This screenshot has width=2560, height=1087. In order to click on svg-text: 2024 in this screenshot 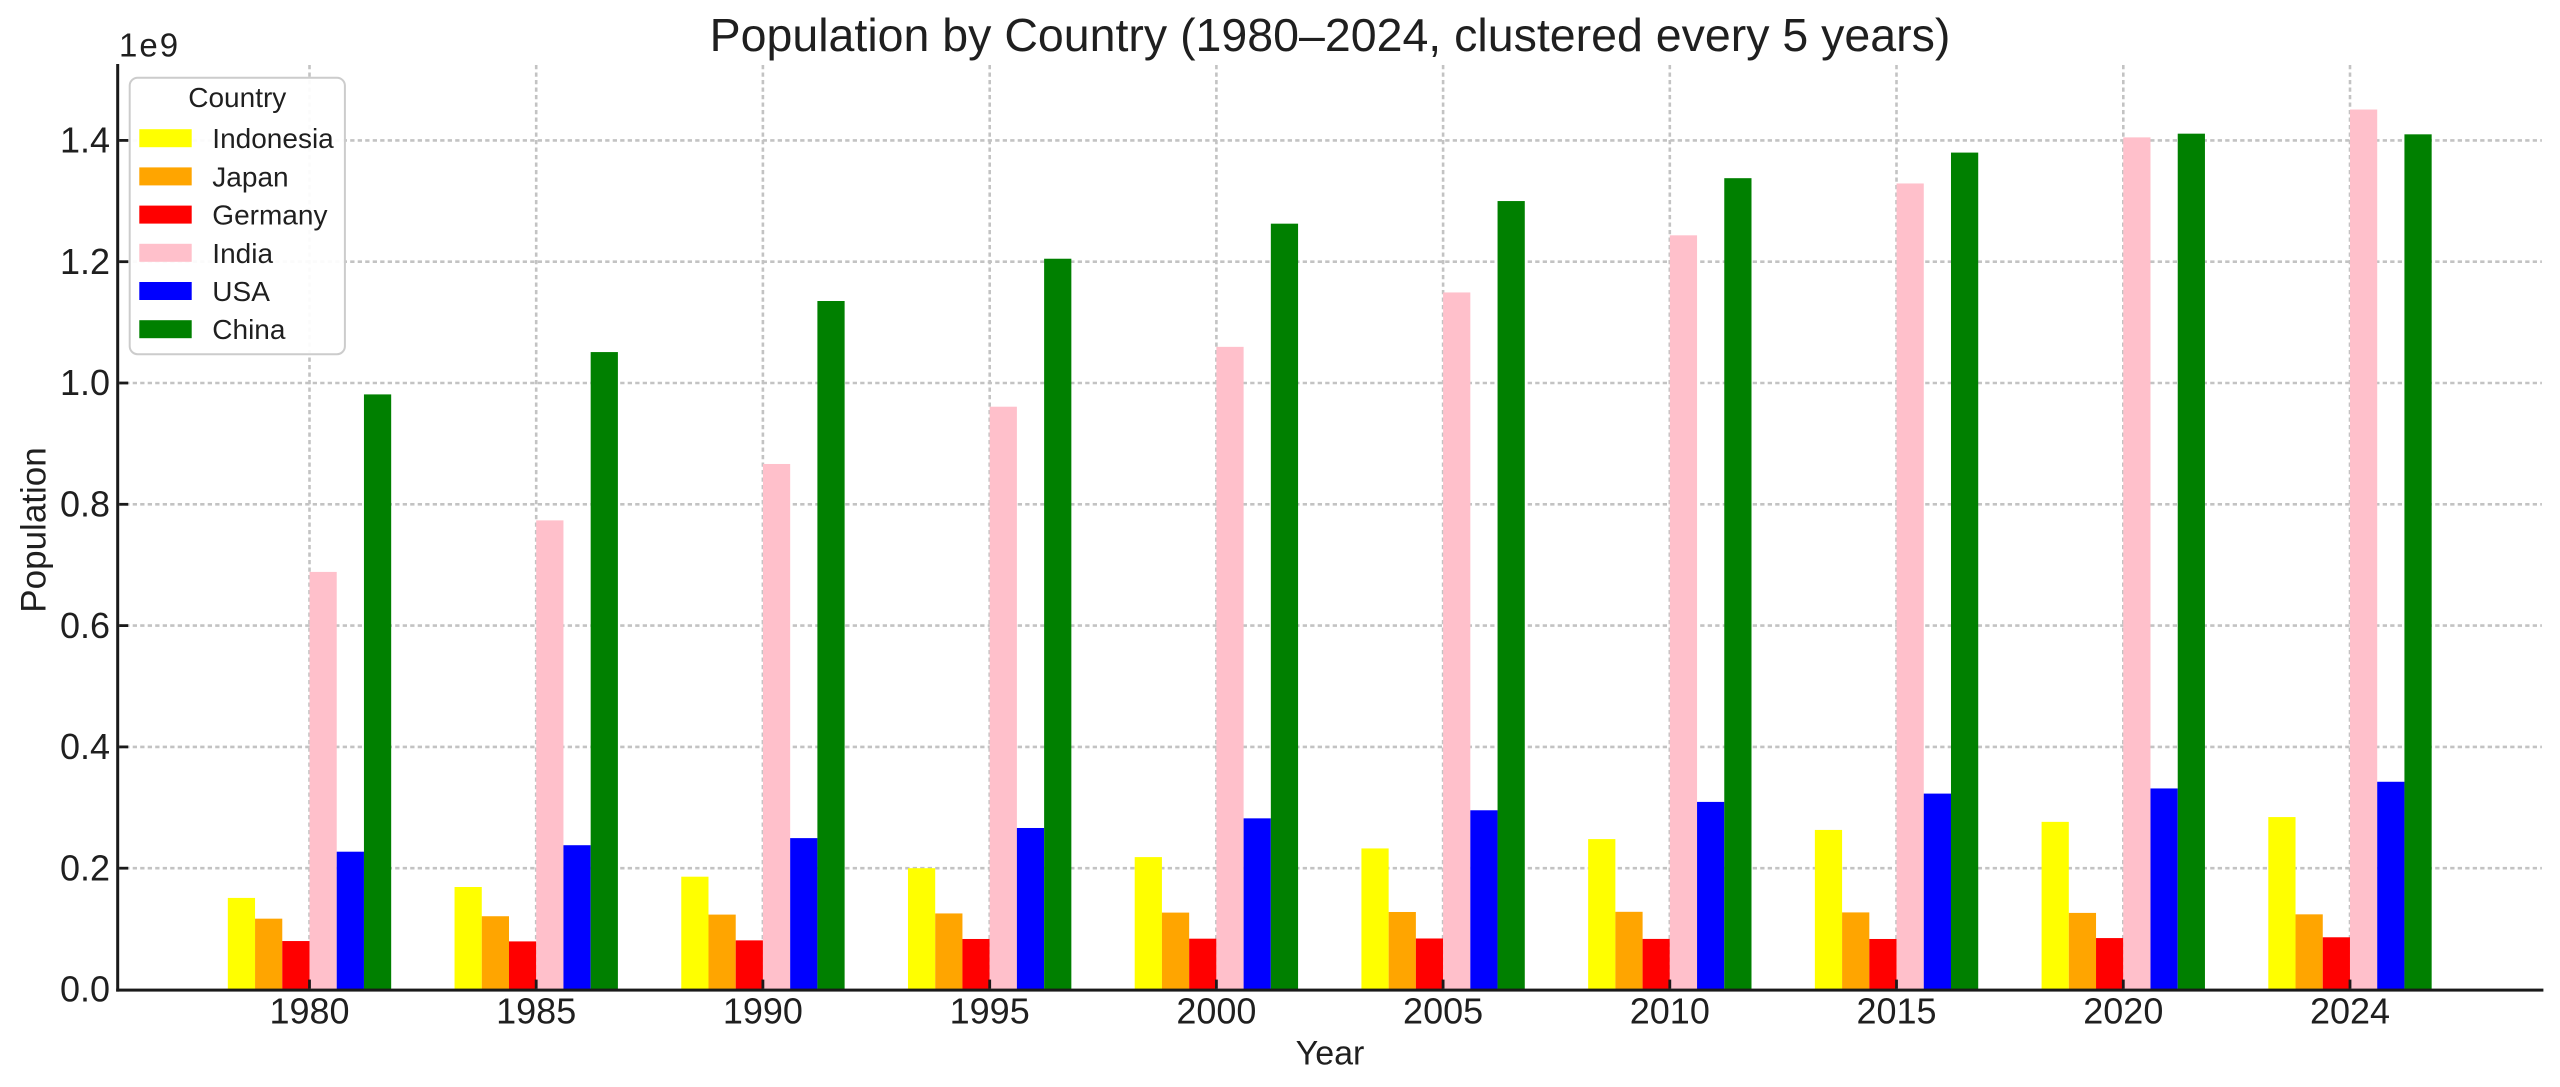, I will do `click(2350, 1011)`.